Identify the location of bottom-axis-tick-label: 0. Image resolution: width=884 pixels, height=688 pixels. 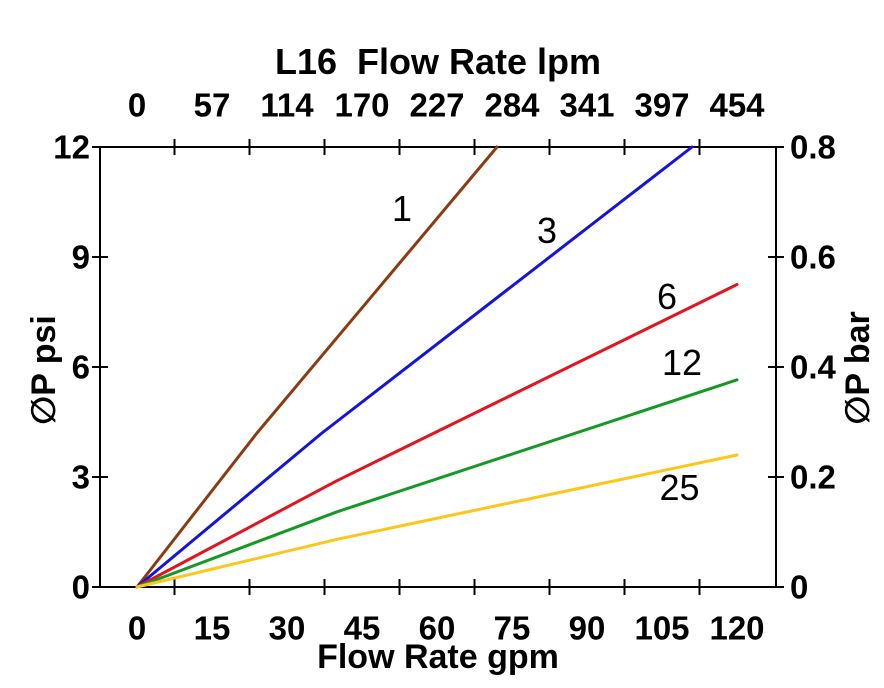
(137, 628).